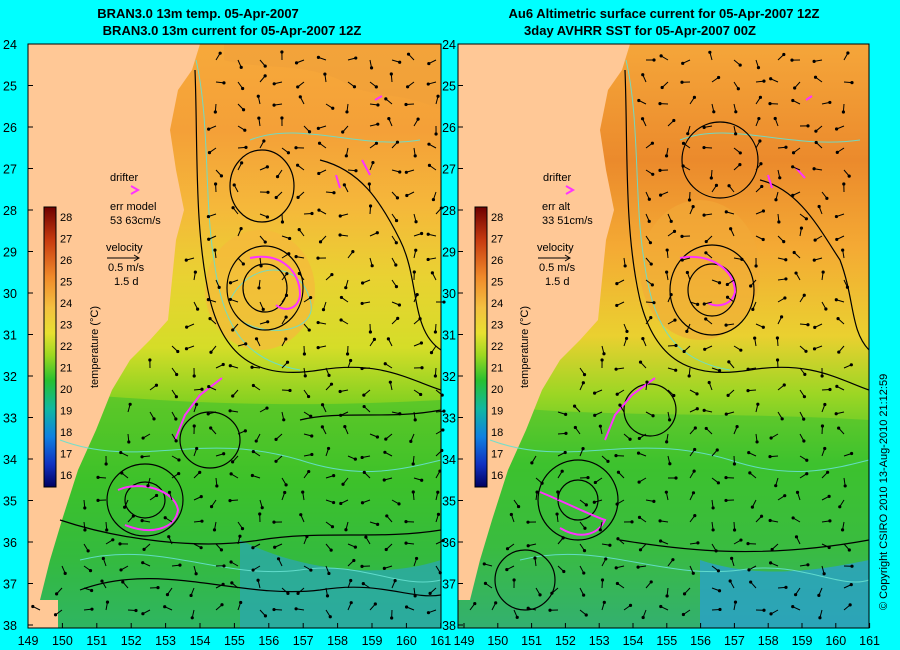 This screenshot has height=650, width=900. What do you see at coordinates (10, 626) in the screenshot?
I see `y-tick-label: 38` at bounding box center [10, 626].